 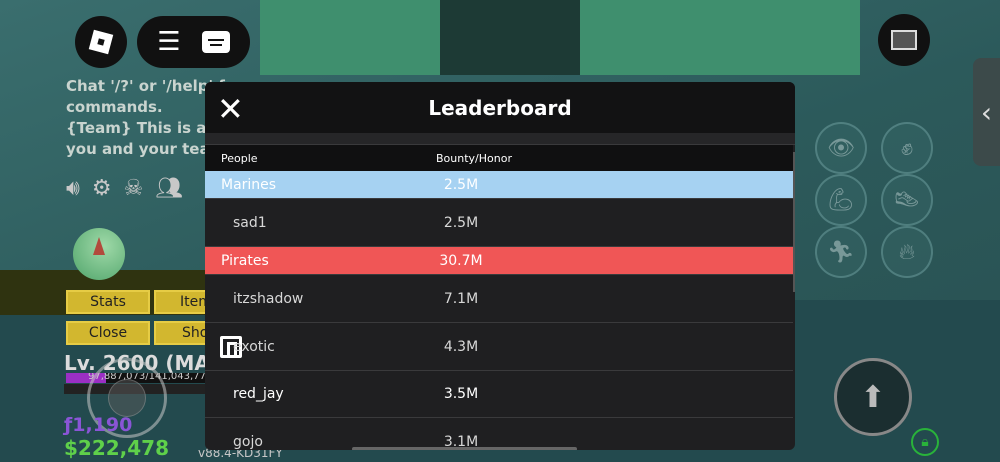 I want to click on team-name: Pirates, so click(x=245, y=260).